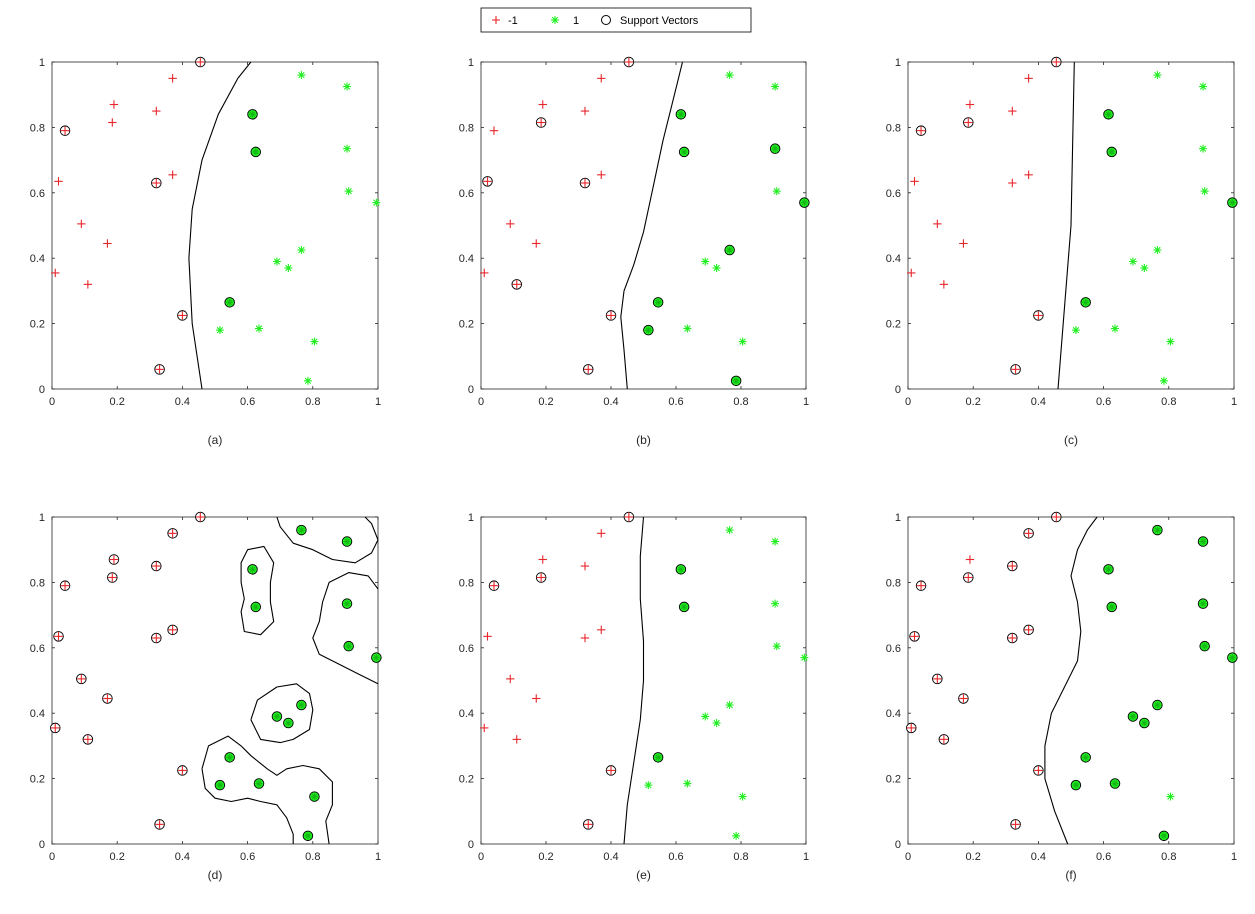 The image size is (1255, 914). I want to click on y-tick-label: 0.6, so click(37, 194).